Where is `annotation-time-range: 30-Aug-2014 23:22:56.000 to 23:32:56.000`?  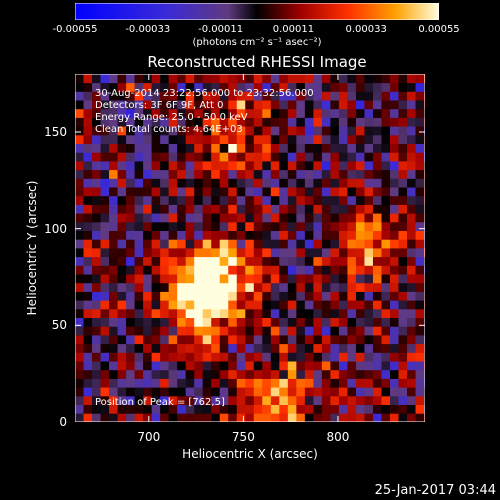 annotation-time-range: 30-Aug-2014 23:22:56.000 to 23:32:56.000 is located at coordinates (204, 93).